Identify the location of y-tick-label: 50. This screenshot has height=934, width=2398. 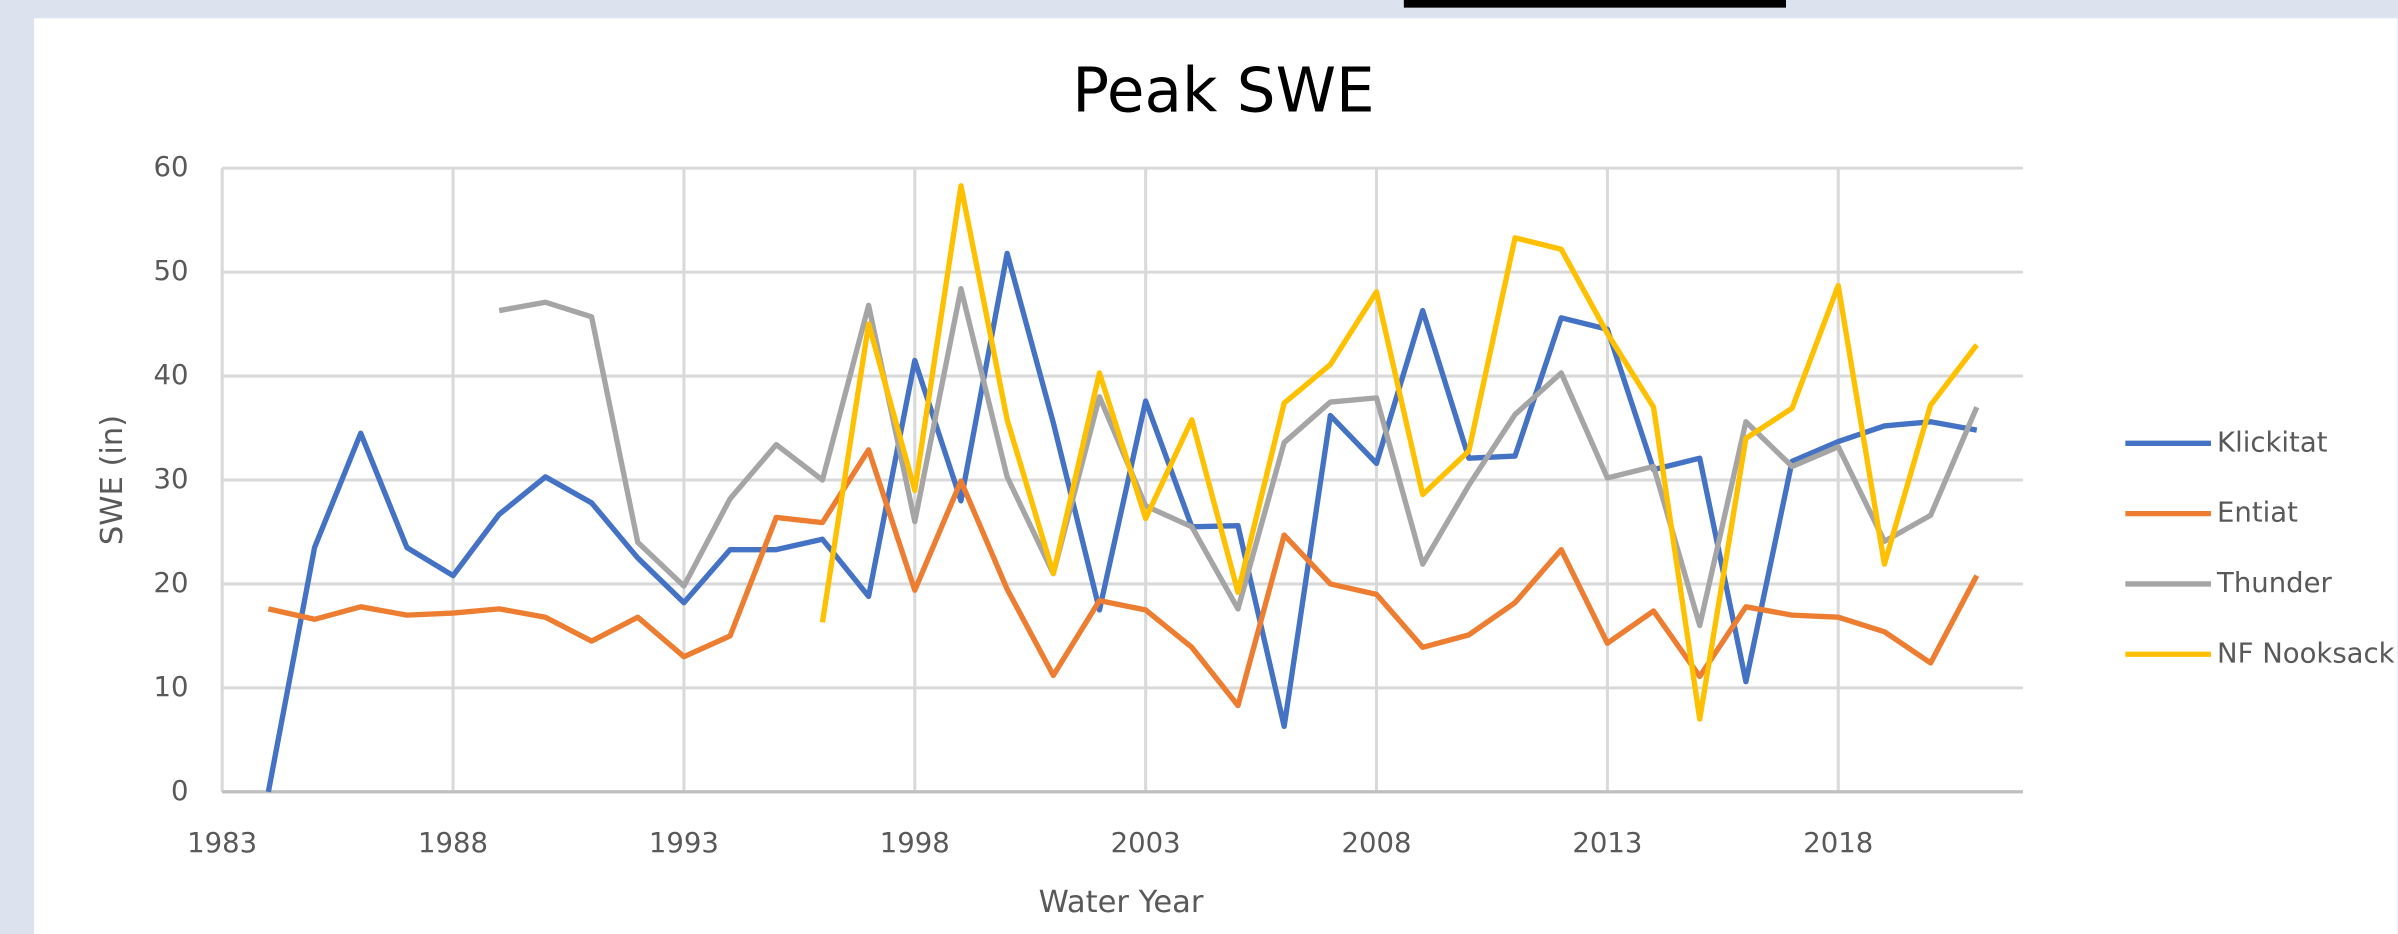
(171, 271).